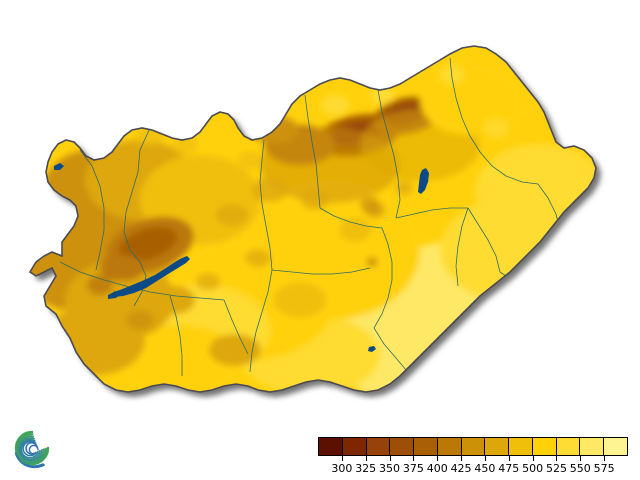  What do you see at coordinates (473, 467) in the screenshot?
I see `colorbar-tick-axis: 300 325 350 375 400 425 450 475 500 525 550 575` at bounding box center [473, 467].